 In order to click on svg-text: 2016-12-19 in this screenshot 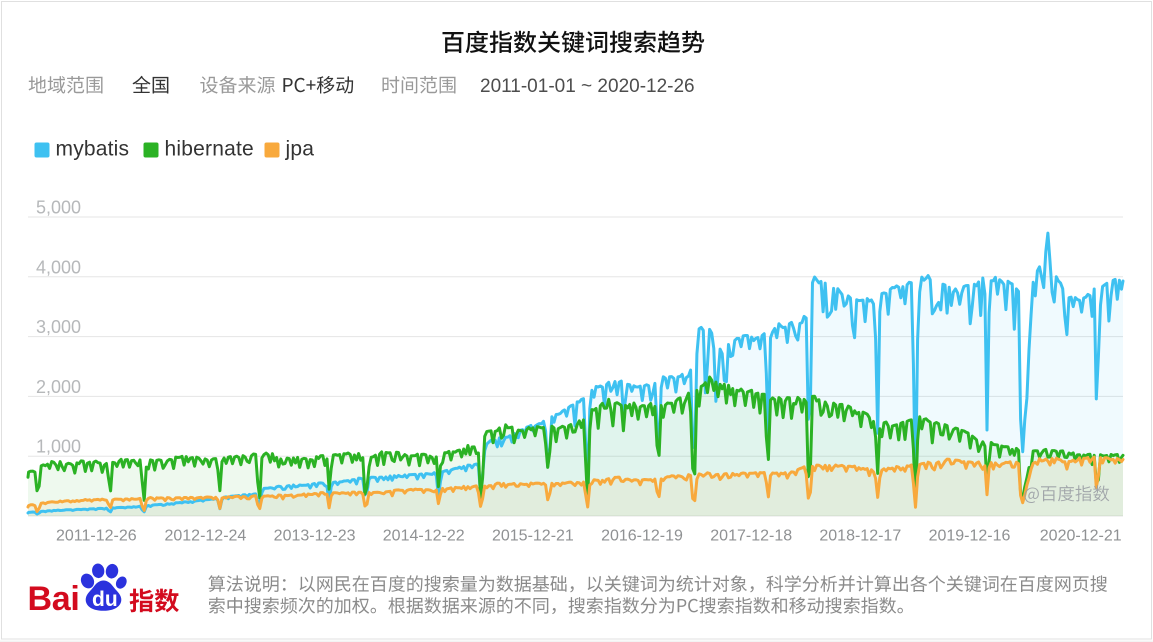, I will do `click(642, 536)`.